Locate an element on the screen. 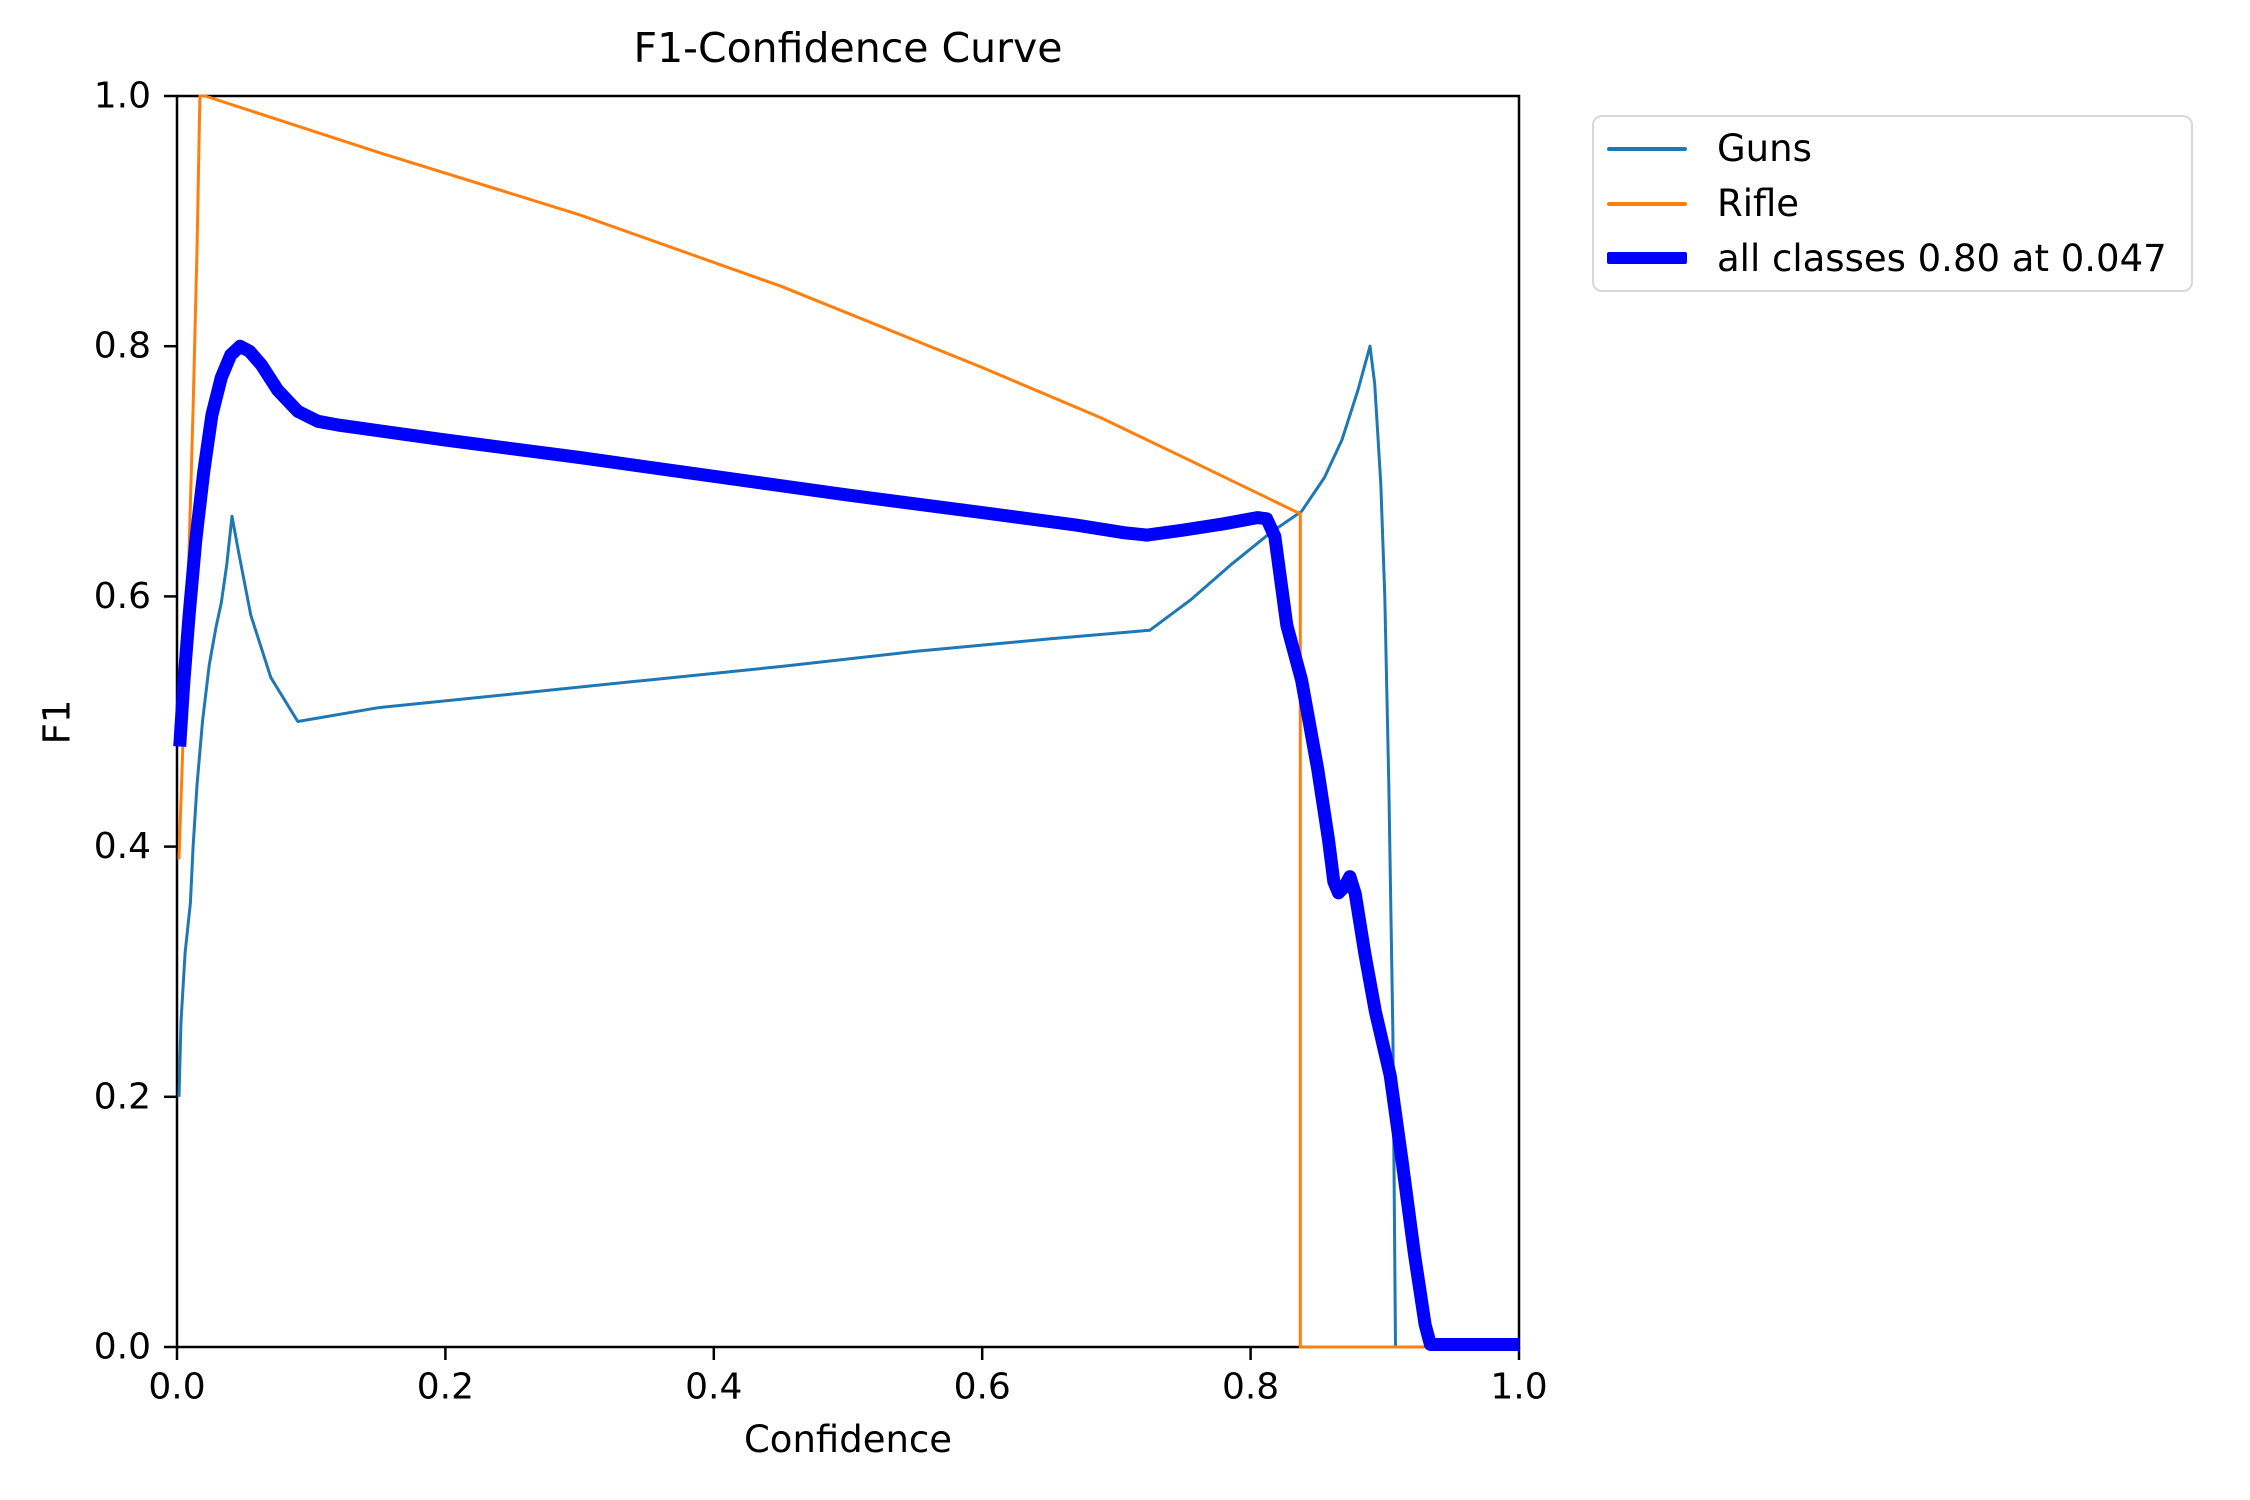  x-axis-label: Confidence is located at coordinates (848, 1439).